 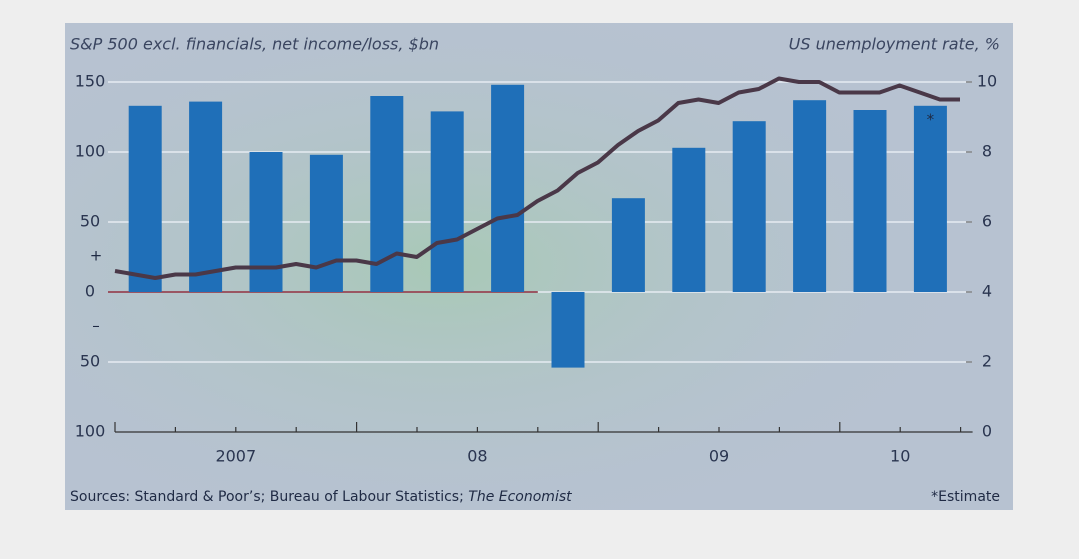 I want to click on source-italic: The Economist, so click(x=520, y=497).